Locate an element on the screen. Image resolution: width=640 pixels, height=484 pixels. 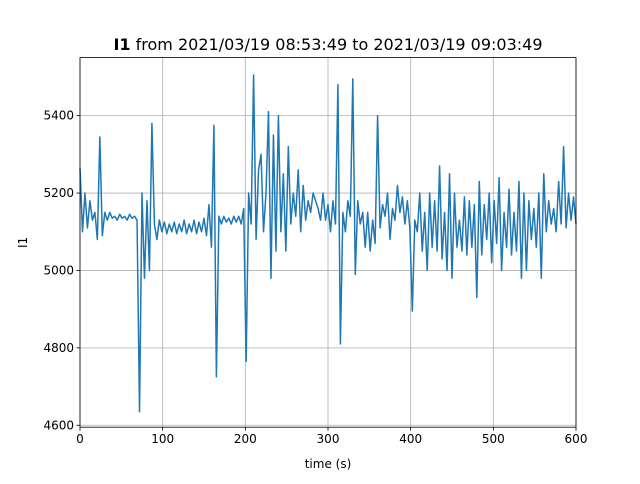
y-tick-label: 4600 is located at coordinates (58, 425).